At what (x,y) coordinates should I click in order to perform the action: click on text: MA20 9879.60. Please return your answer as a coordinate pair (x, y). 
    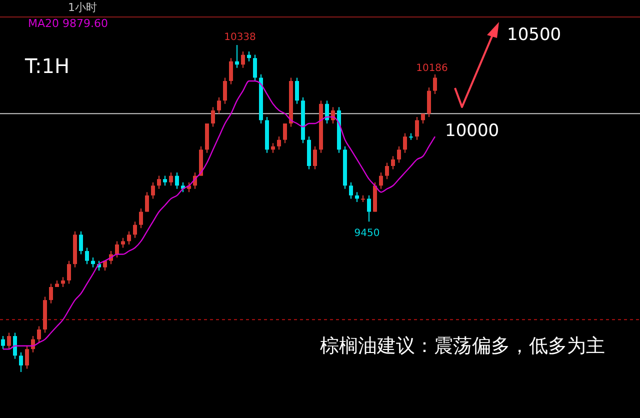
    Looking at the image, I should click on (68, 23).